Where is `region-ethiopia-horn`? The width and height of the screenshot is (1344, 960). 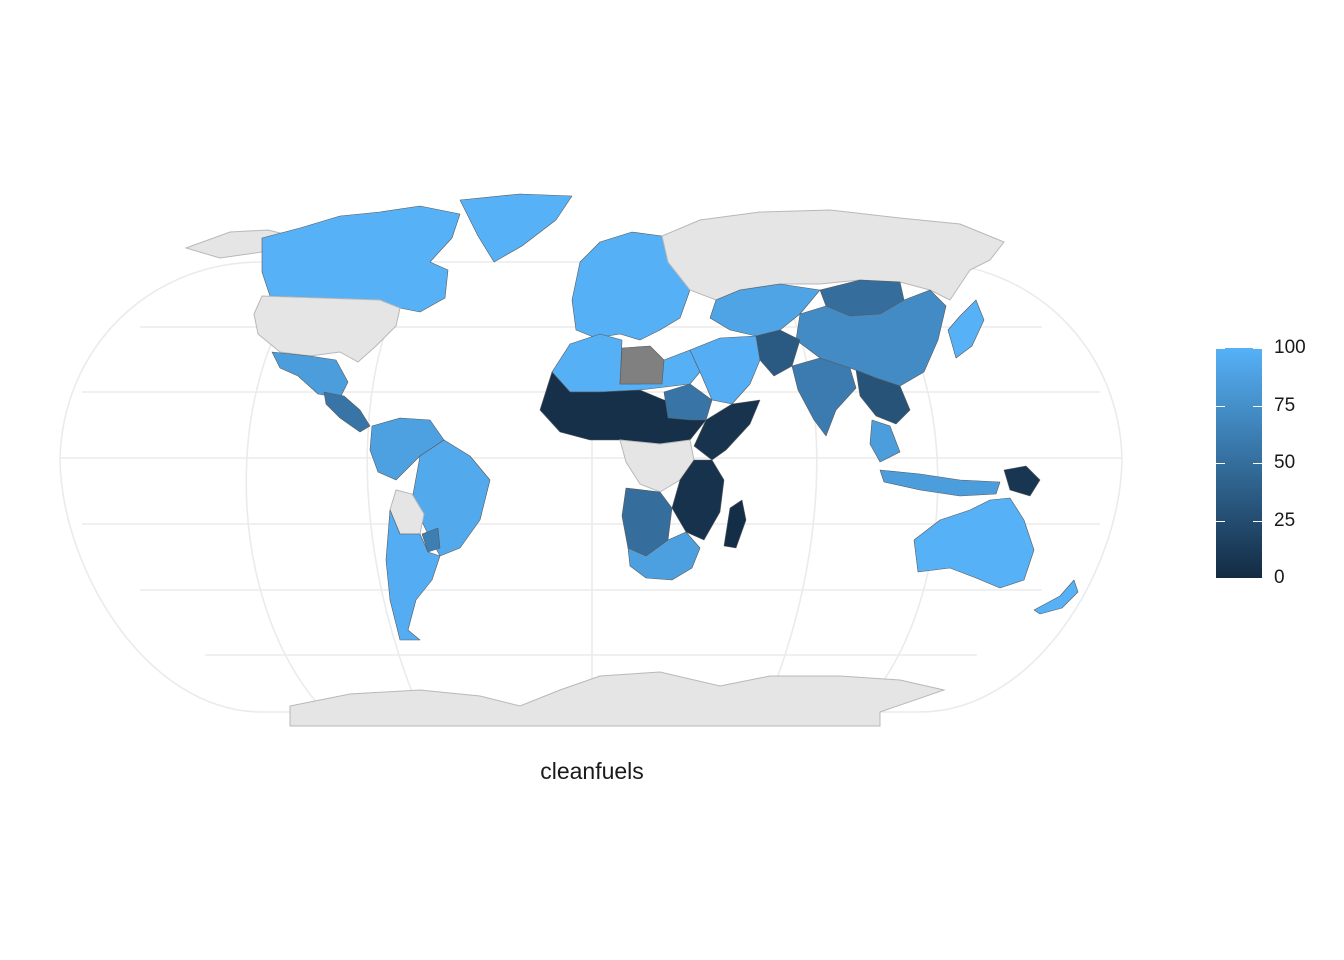 region-ethiopia-horn is located at coordinates (727, 430).